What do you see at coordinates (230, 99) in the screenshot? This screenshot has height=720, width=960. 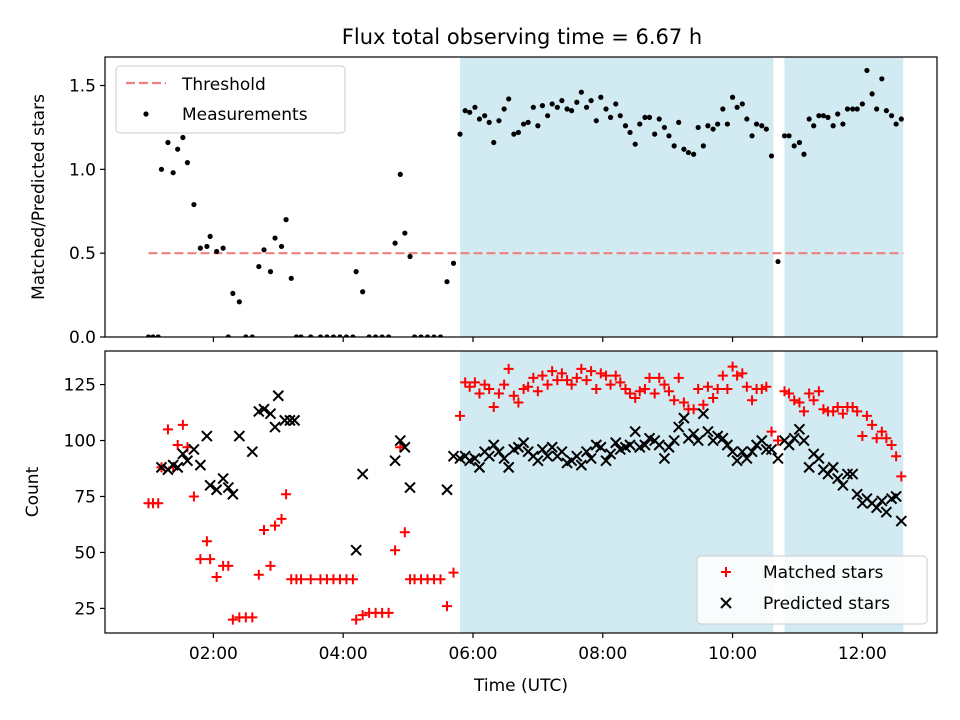 I see `top-legend-box` at bounding box center [230, 99].